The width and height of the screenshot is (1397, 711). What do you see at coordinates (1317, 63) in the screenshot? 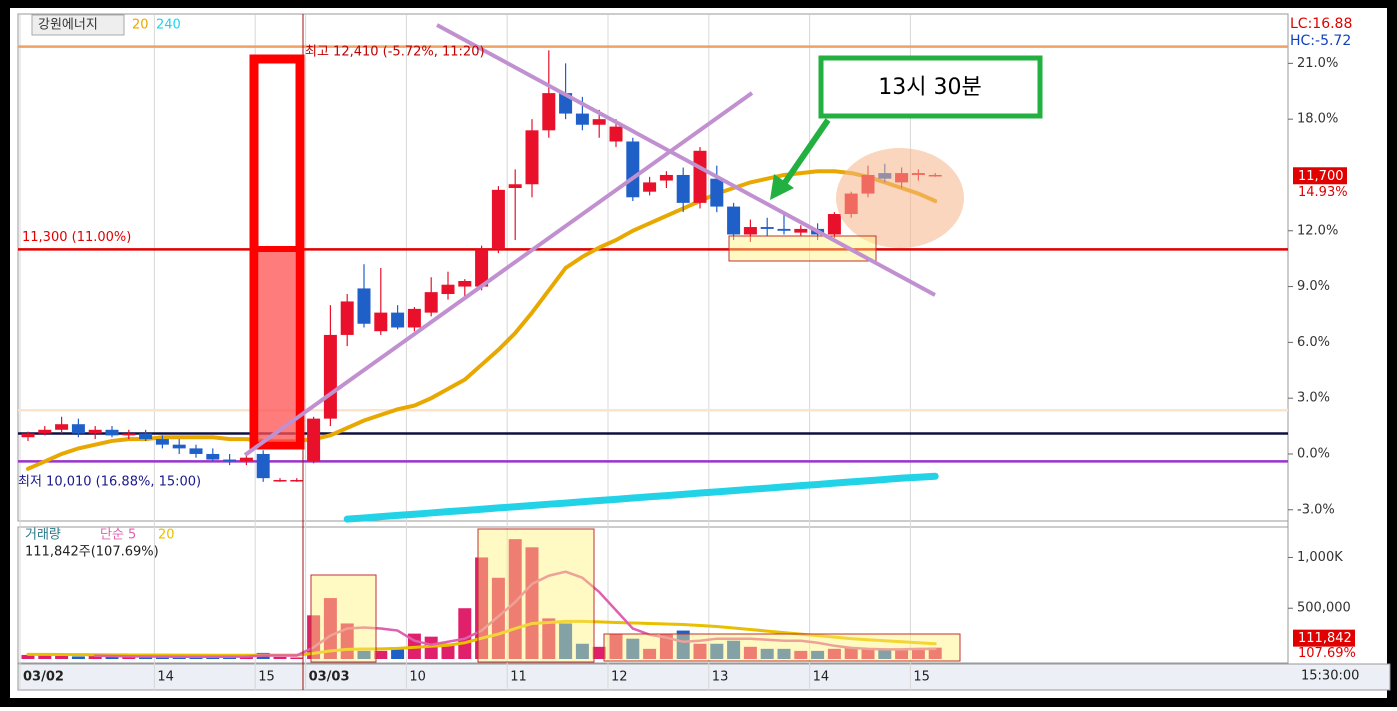
I see `y-tick-label: 21.0%` at bounding box center [1317, 63].